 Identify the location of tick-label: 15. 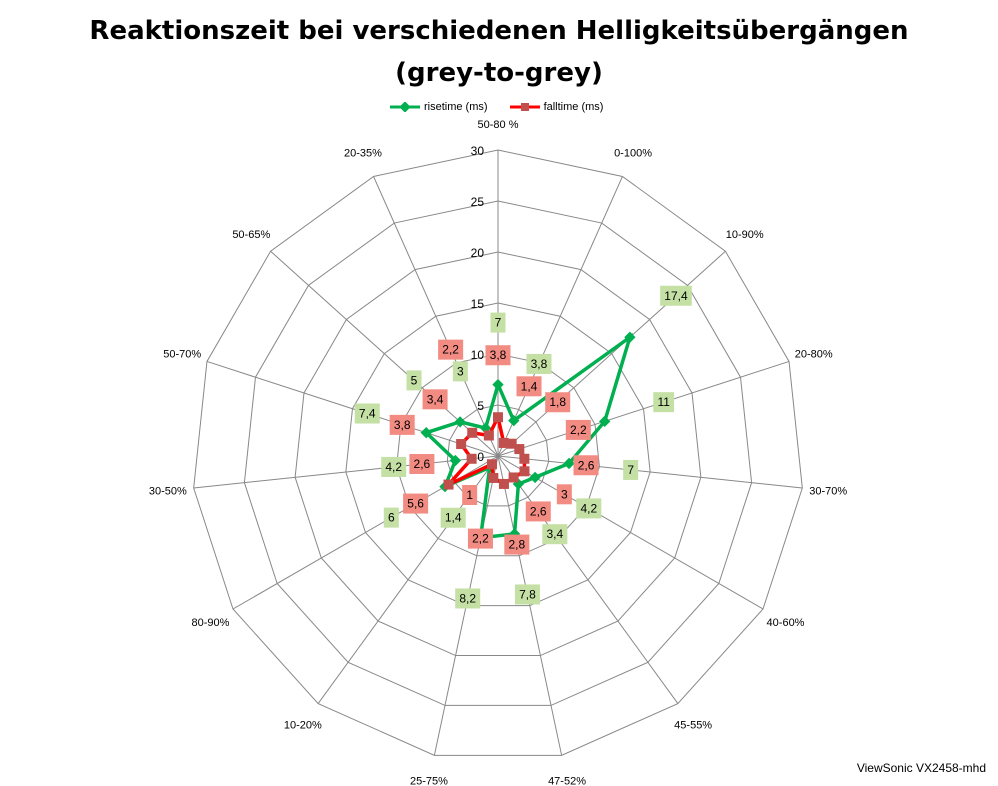
(478, 304).